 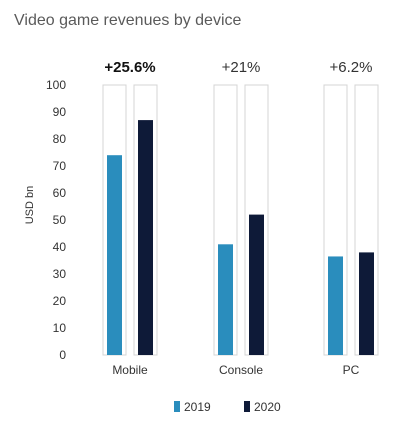 I want to click on y-tick-label: 100, so click(x=56, y=85).